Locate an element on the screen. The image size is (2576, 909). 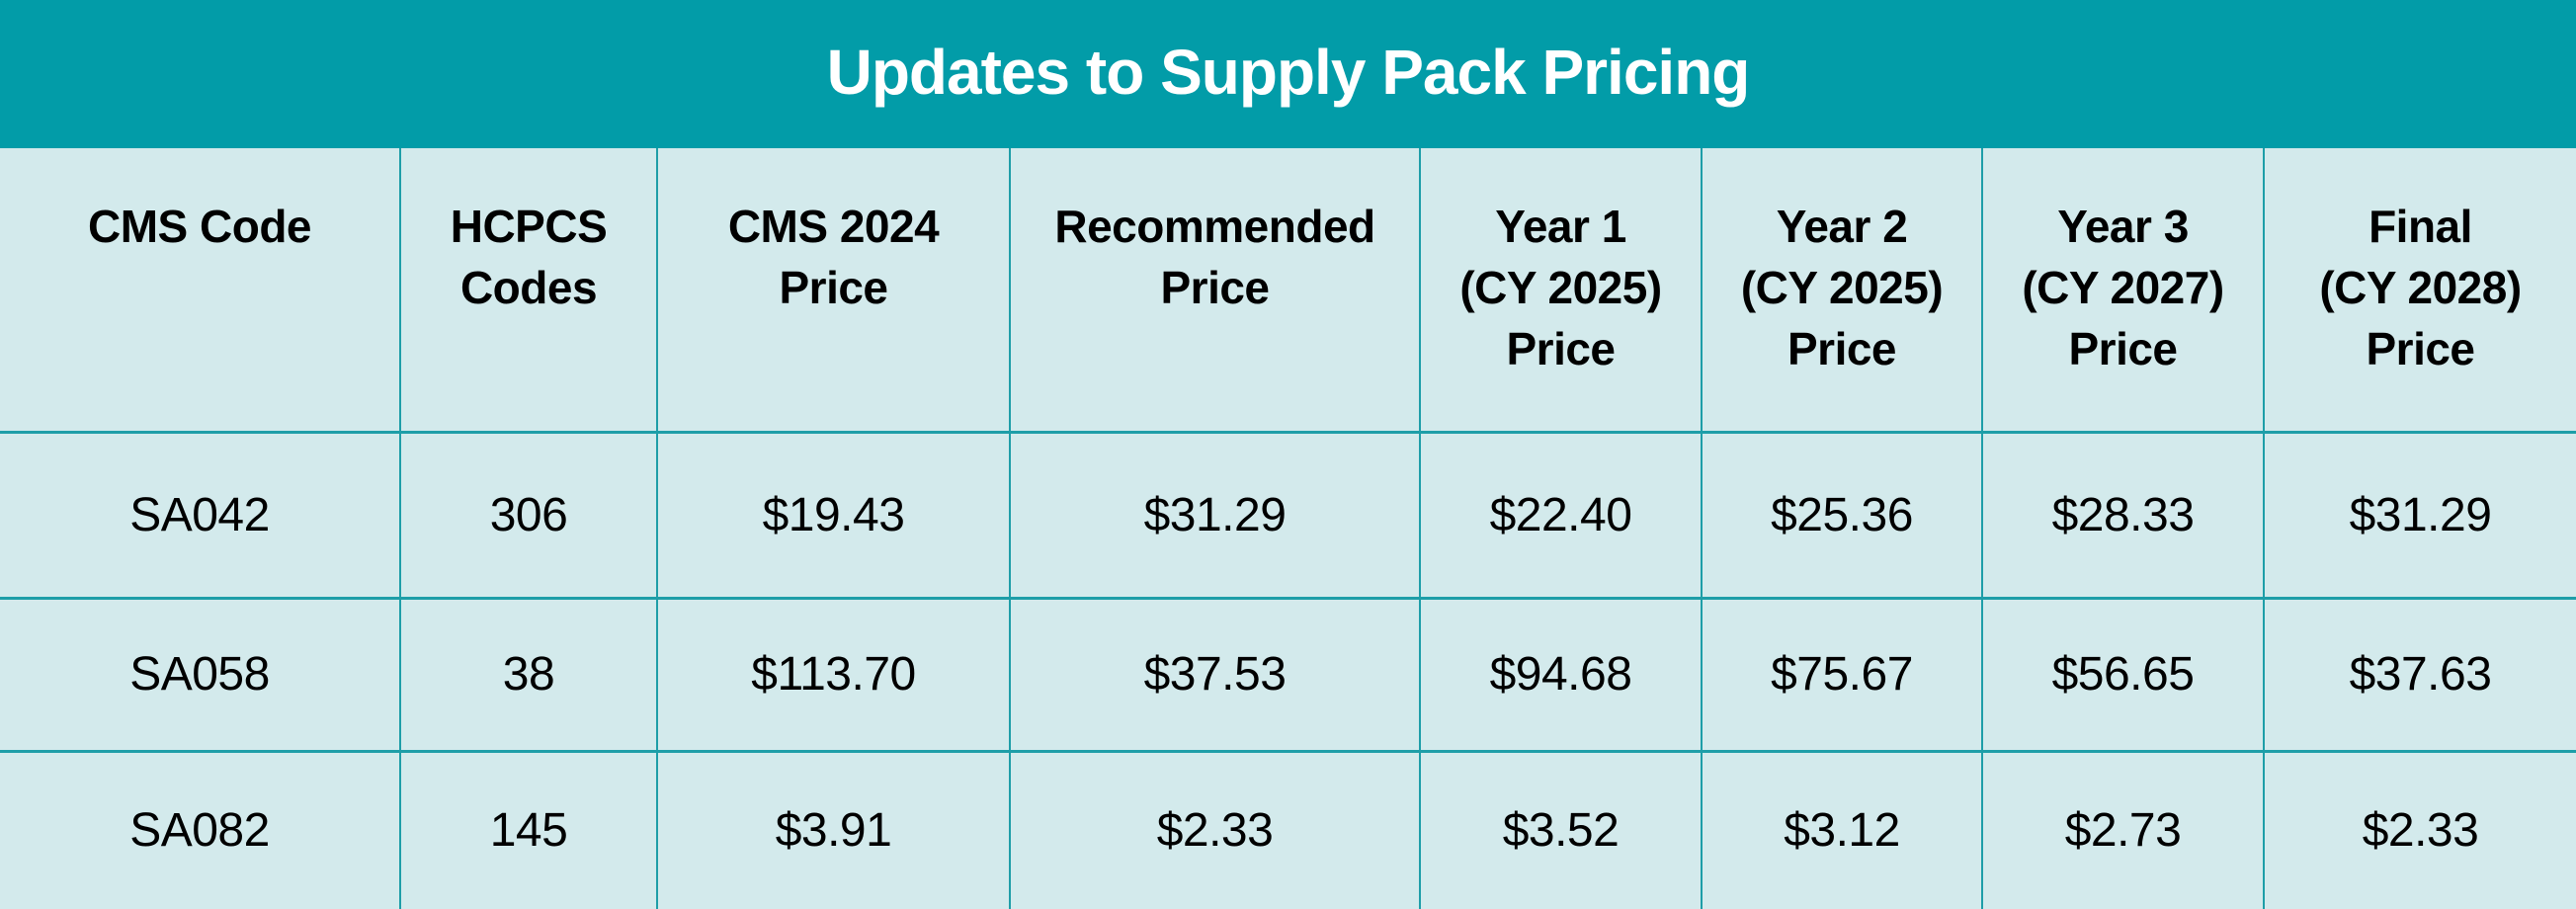
cell-final-price: $37.63 is located at coordinates (2419, 674).